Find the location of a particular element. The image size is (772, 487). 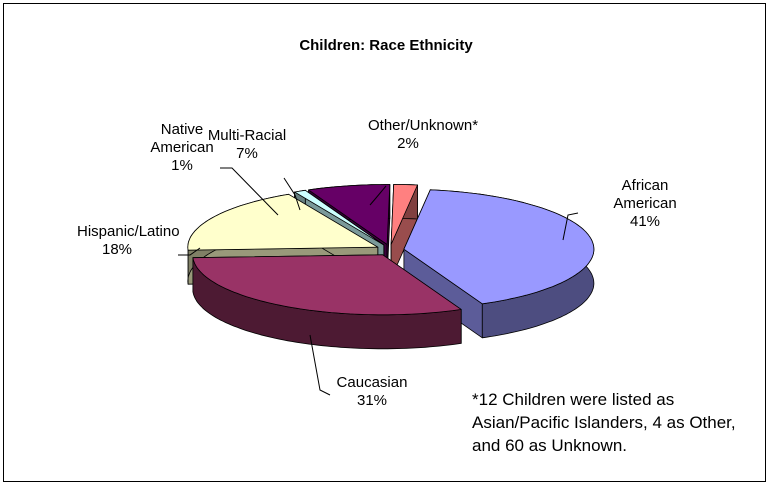

value-label: 7% is located at coordinates (247, 153).